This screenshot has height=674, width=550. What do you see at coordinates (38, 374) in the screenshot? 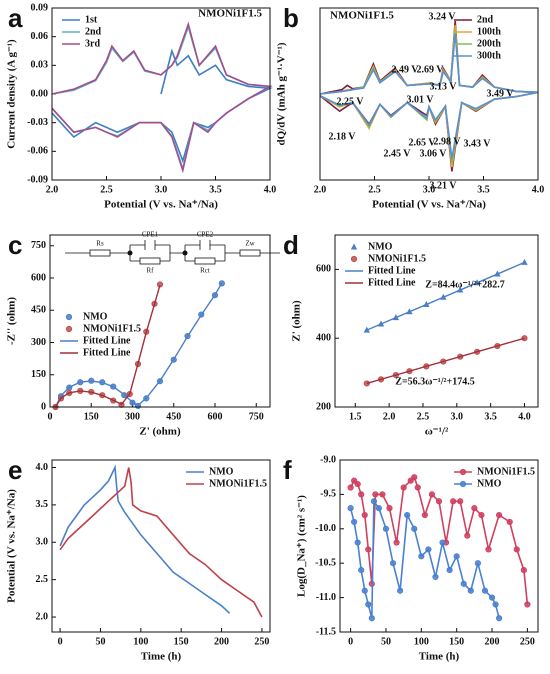
I see `y-tick-label: 150` at bounding box center [38, 374].